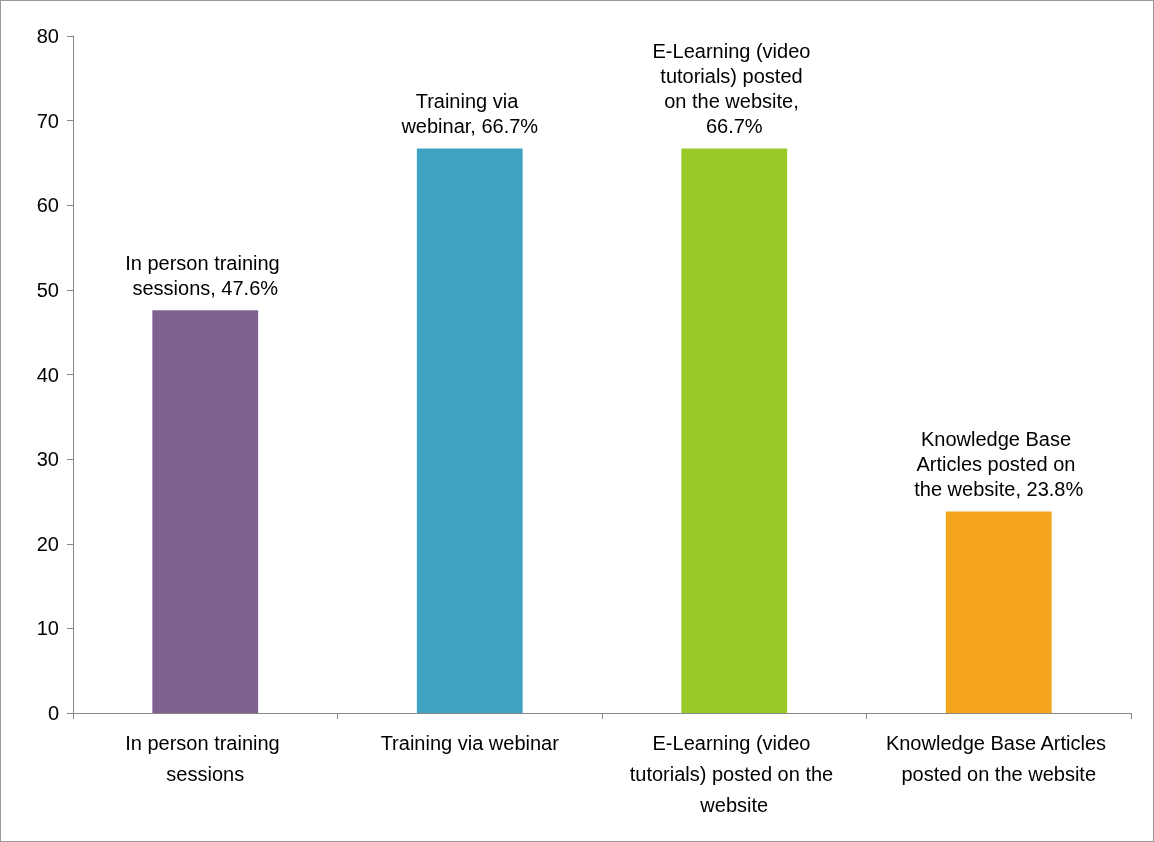 The image size is (1154, 842). I want to click on y-tick-label: 10, so click(47, 628).